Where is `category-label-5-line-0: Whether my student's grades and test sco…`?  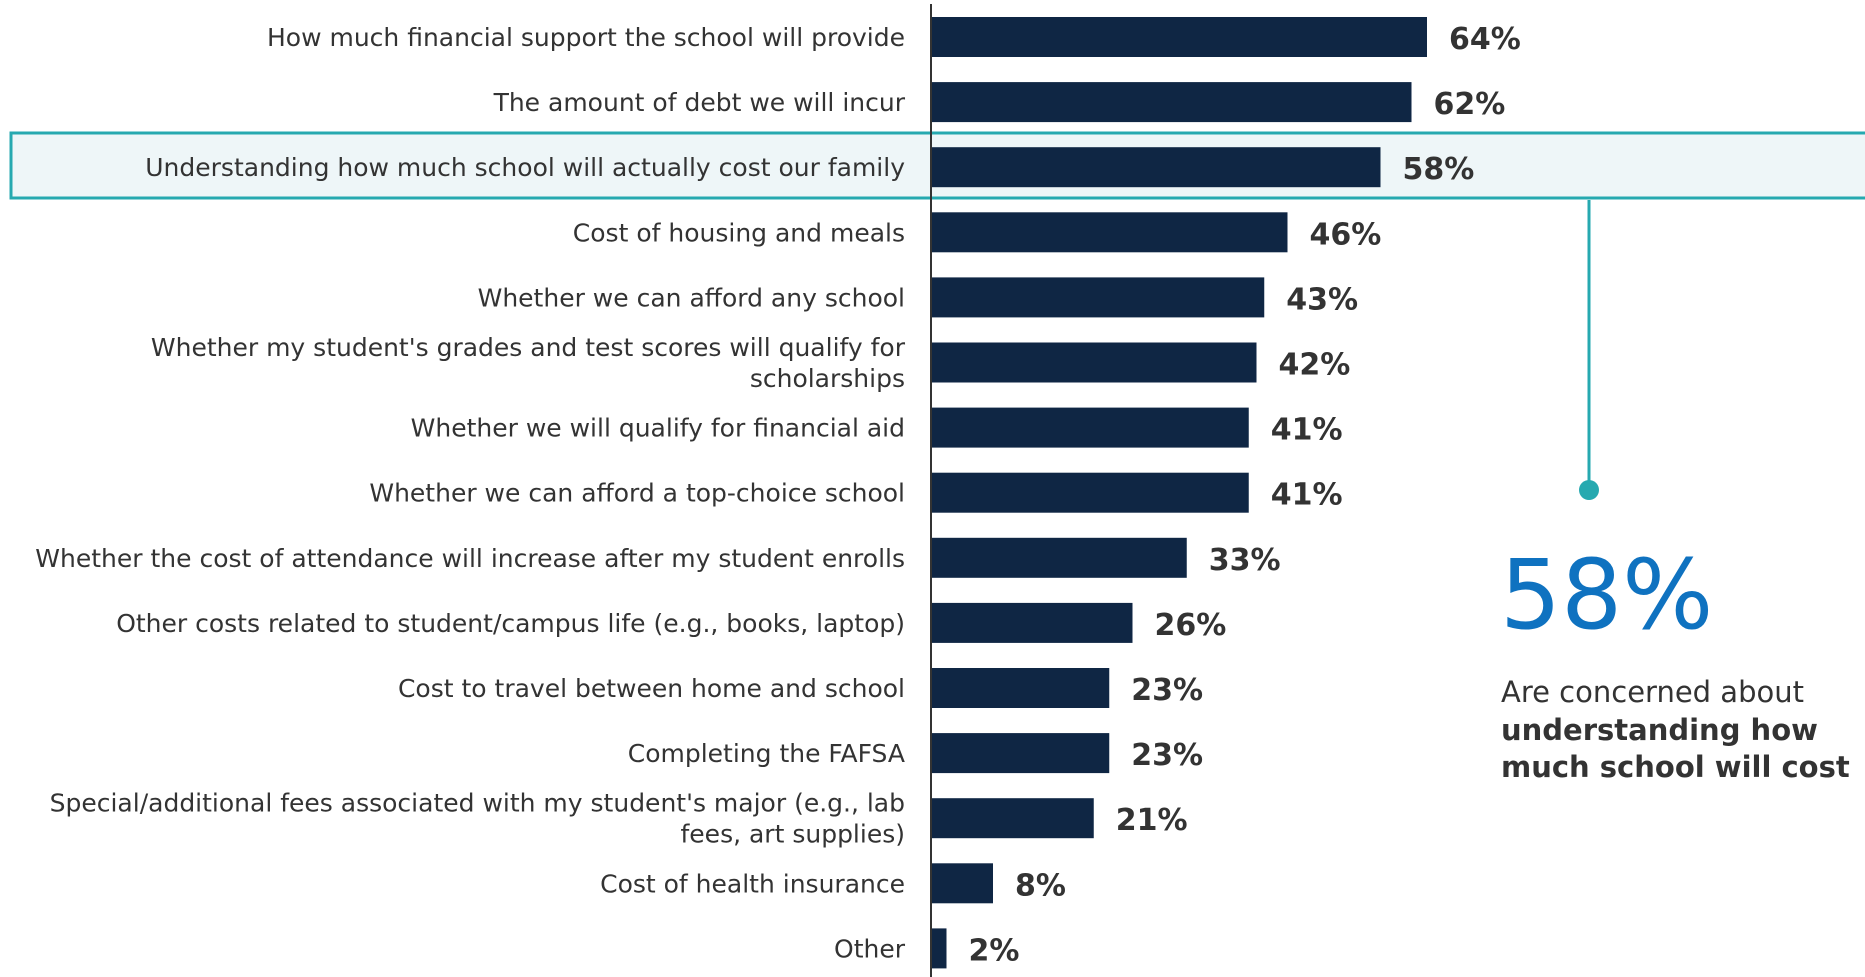 category-label-5-line-0: Whether my student's grades and test sco… is located at coordinates (528, 347).